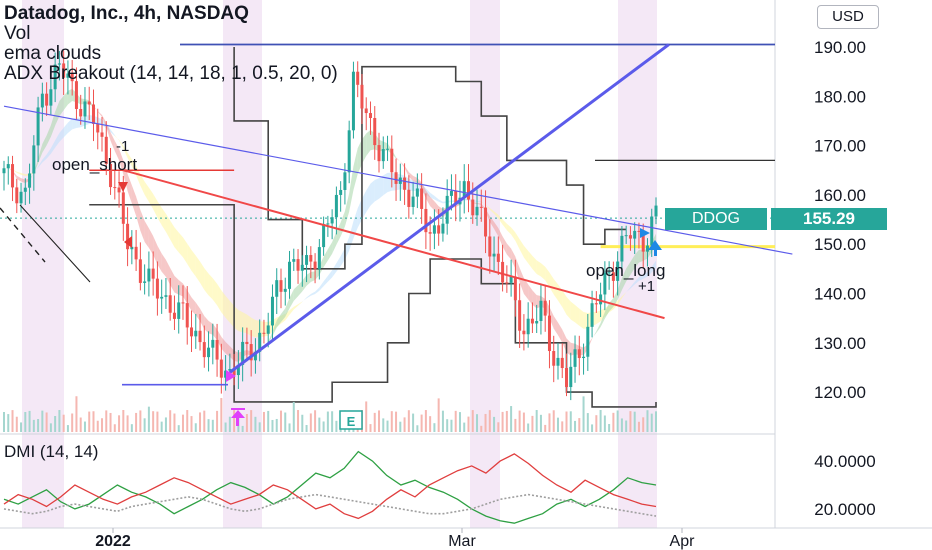 This screenshot has height=550, width=932. What do you see at coordinates (238, 409) in the screenshot?
I see `pivot-marker-bar` at bounding box center [238, 409].